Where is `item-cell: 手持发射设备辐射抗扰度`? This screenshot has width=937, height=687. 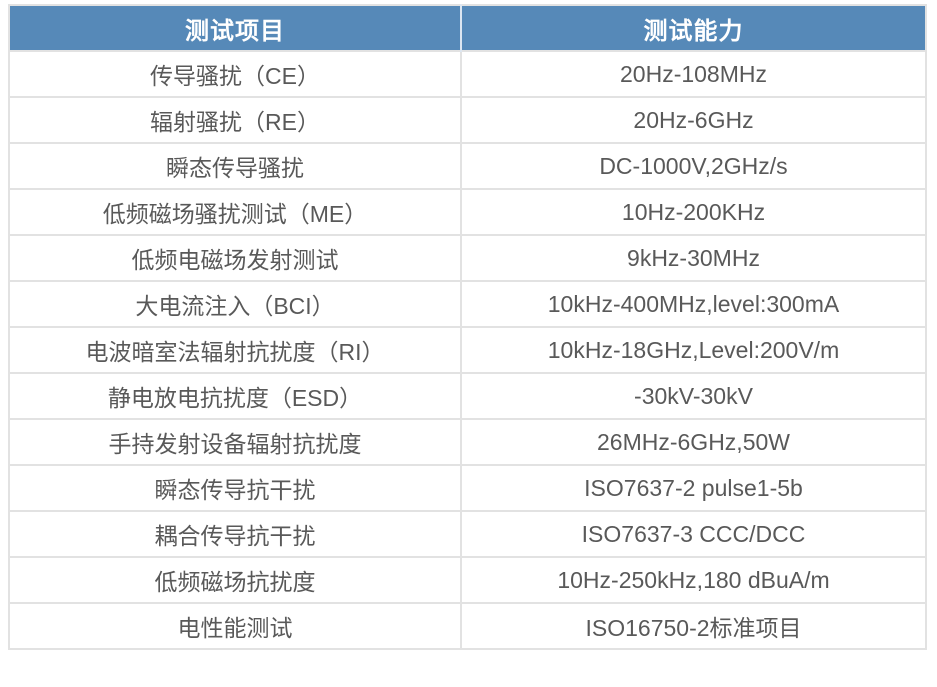 item-cell: 手持发射设备辐射抗扰度 is located at coordinates (235, 442).